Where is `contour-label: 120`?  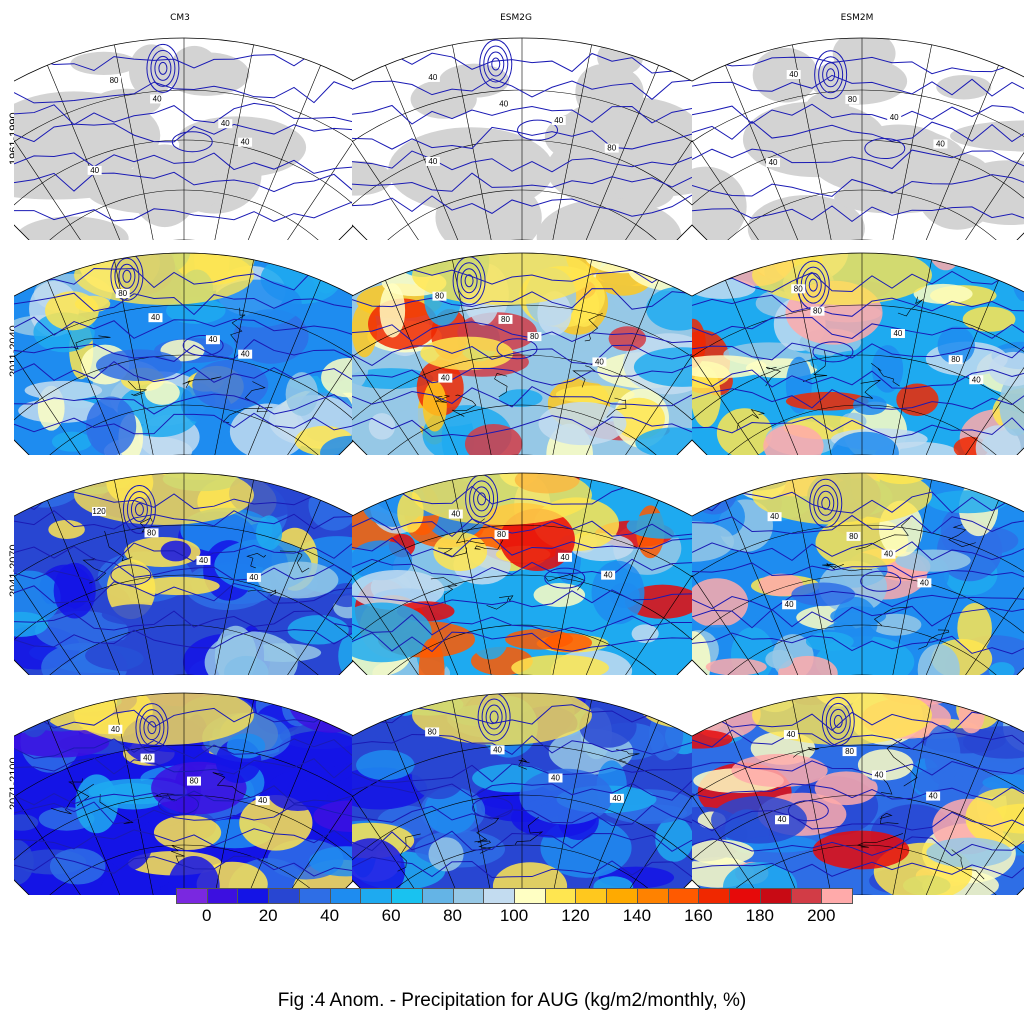 contour-label: 120 is located at coordinates (99, 511).